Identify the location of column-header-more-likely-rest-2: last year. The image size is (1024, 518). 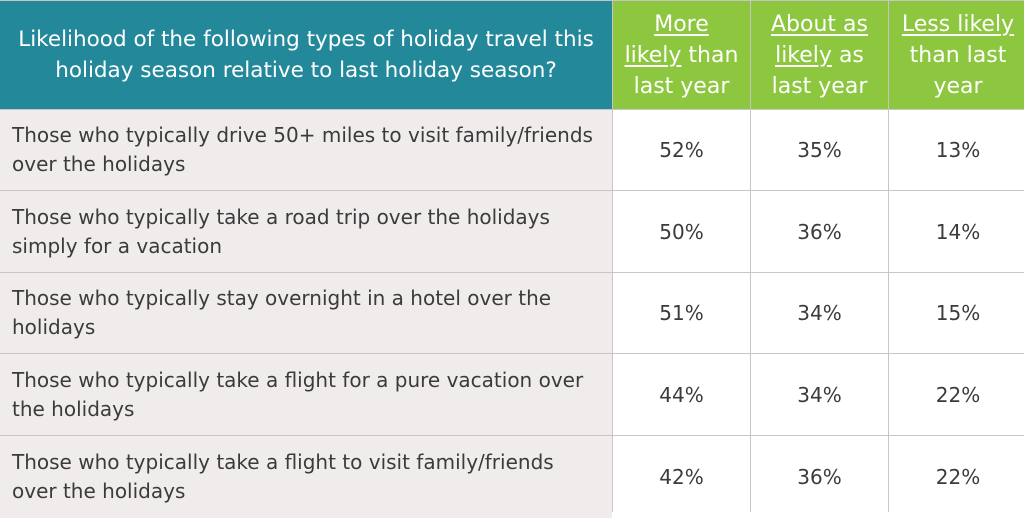
(681, 86).